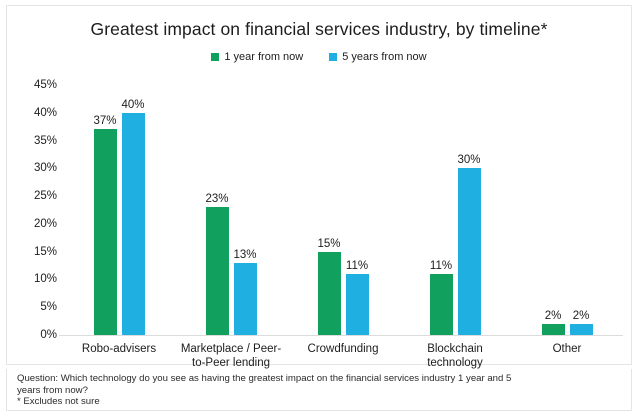 Image resolution: width=640 pixels, height=415 pixels. I want to click on x-axis-category-line: to-Peer lending, so click(231, 363).